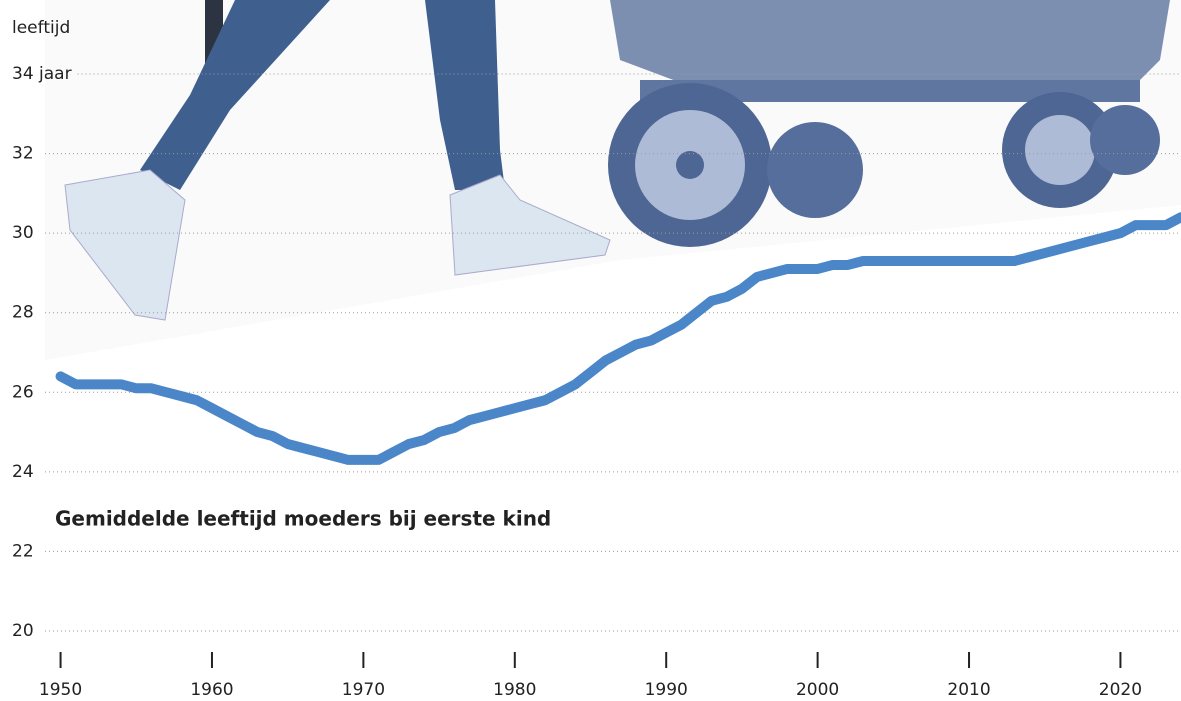 The image size is (1181, 701). Describe the element at coordinates (968, 690) in the screenshot. I see `x-tick-label: 2010` at that location.